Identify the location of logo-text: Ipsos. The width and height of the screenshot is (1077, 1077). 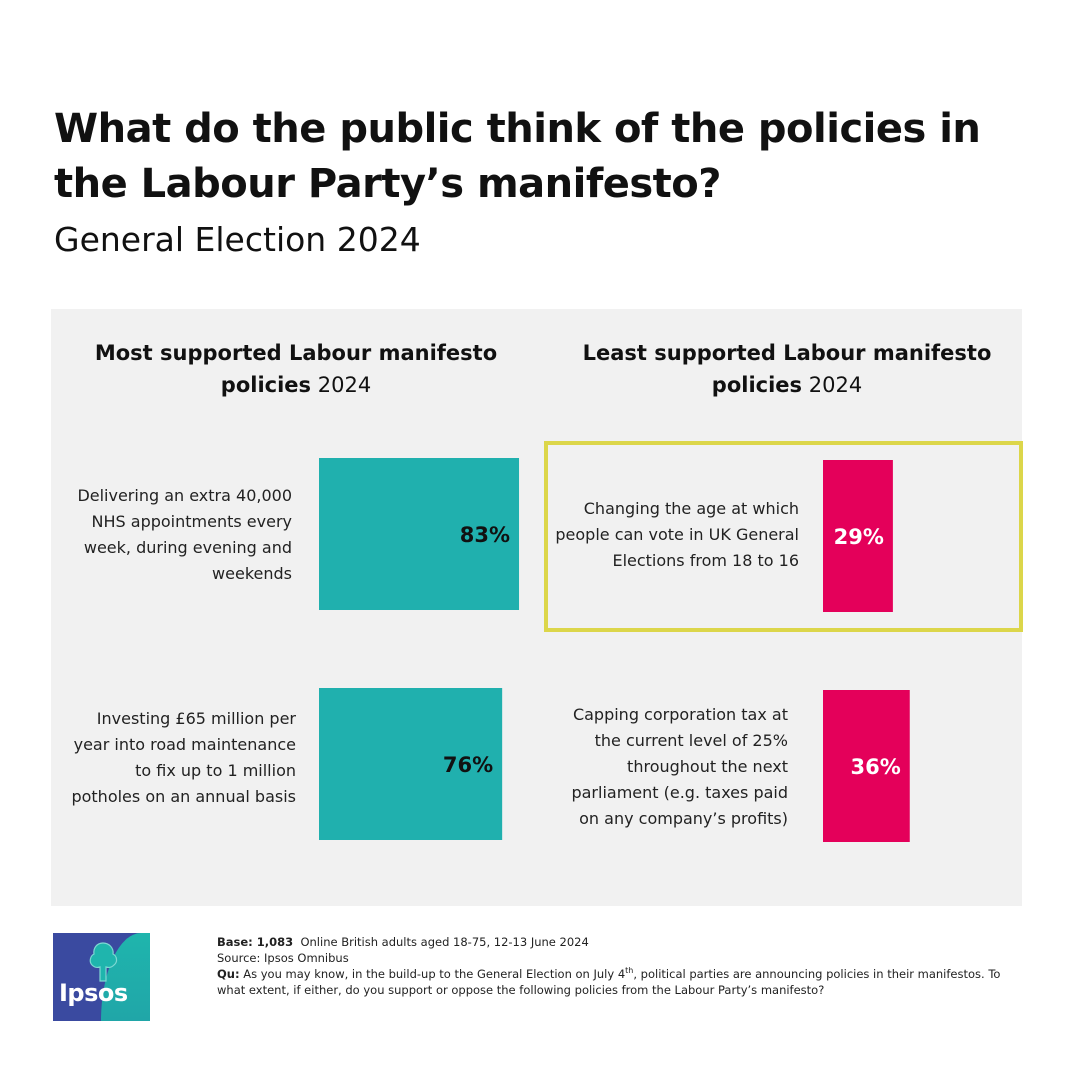
(93, 993).